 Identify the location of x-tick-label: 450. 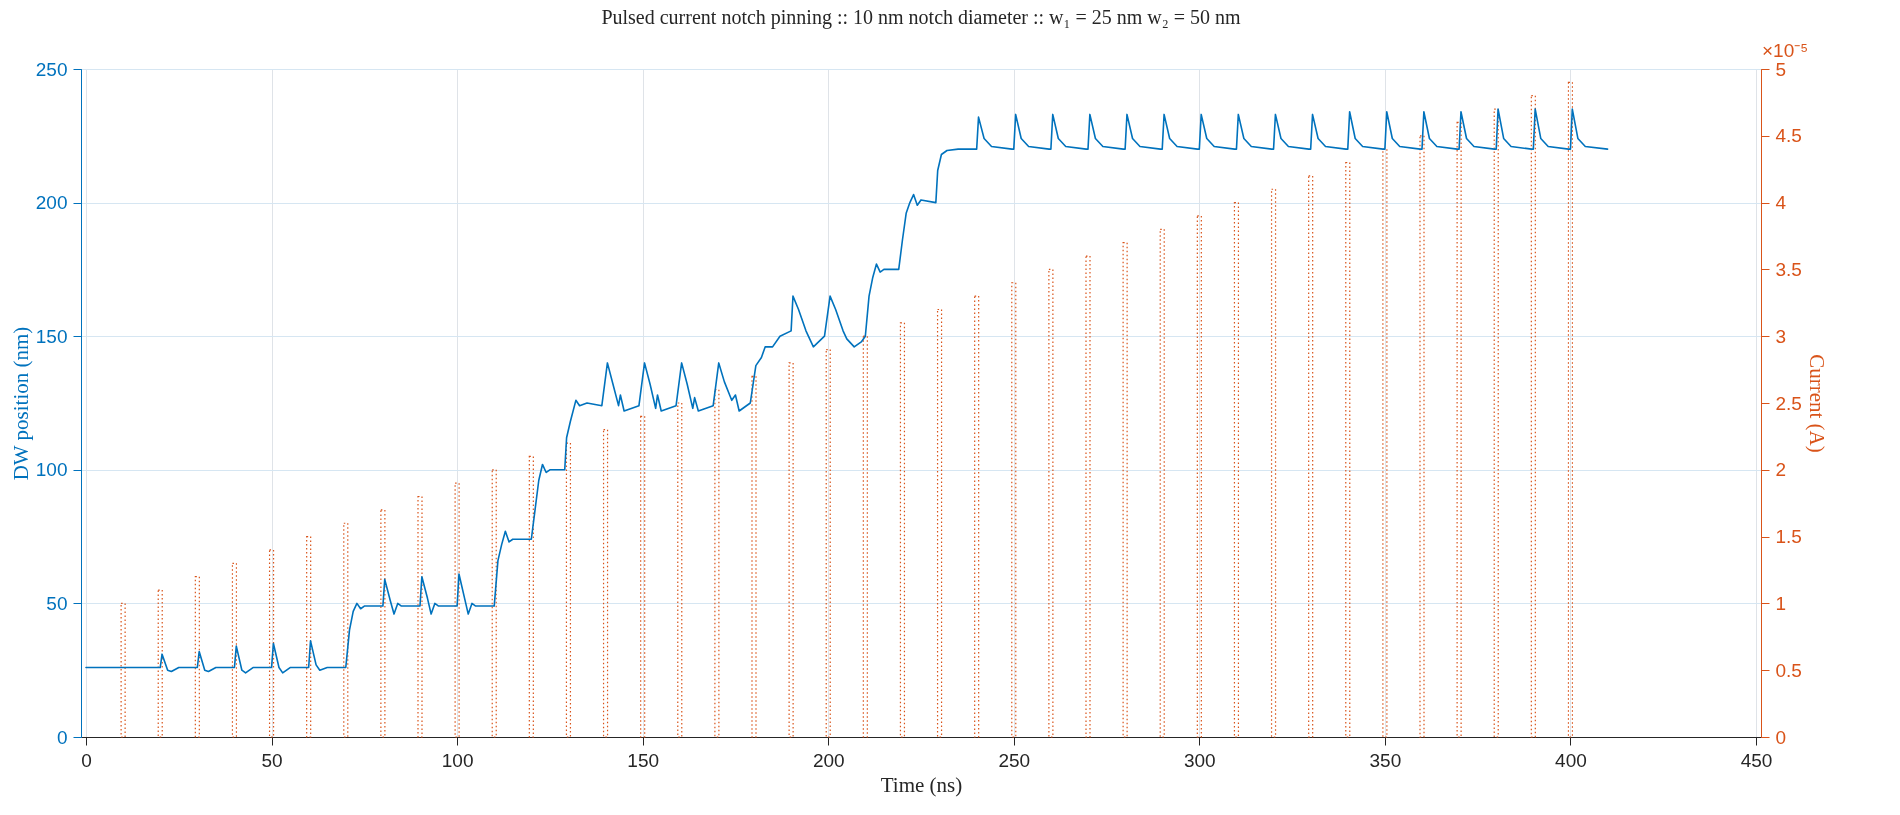
(1756, 760).